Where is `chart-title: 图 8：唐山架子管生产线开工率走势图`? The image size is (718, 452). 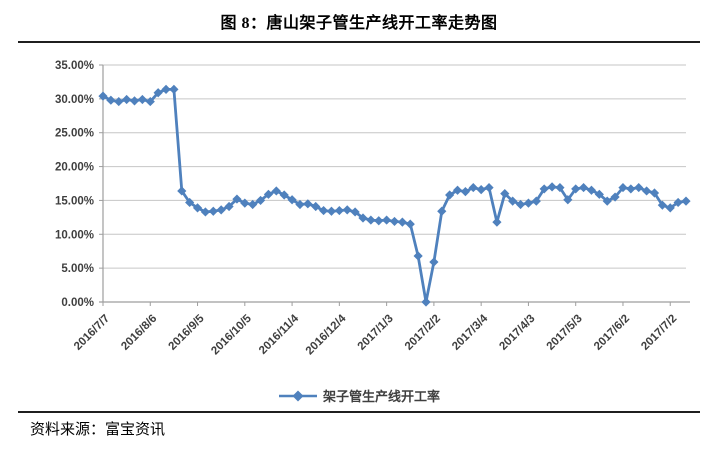 chart-title: 图 8：唐山架子管生产线开工率走势图 is located at coordinates (359, 23).